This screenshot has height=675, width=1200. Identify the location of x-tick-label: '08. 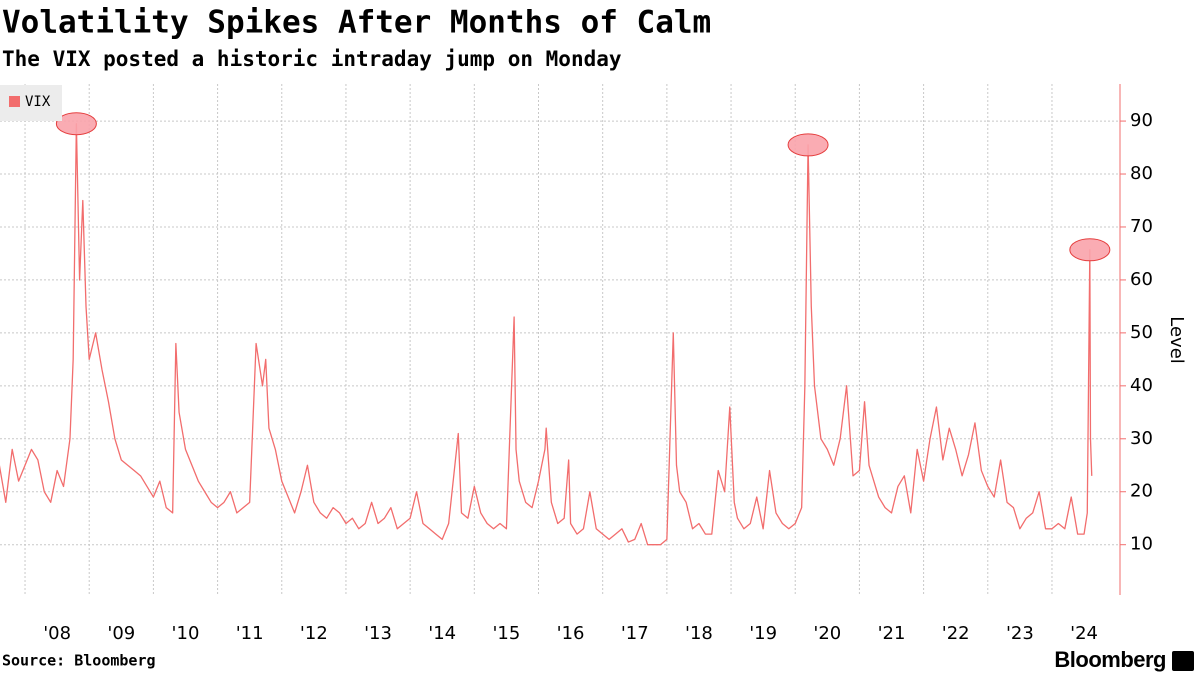
(57, 633).